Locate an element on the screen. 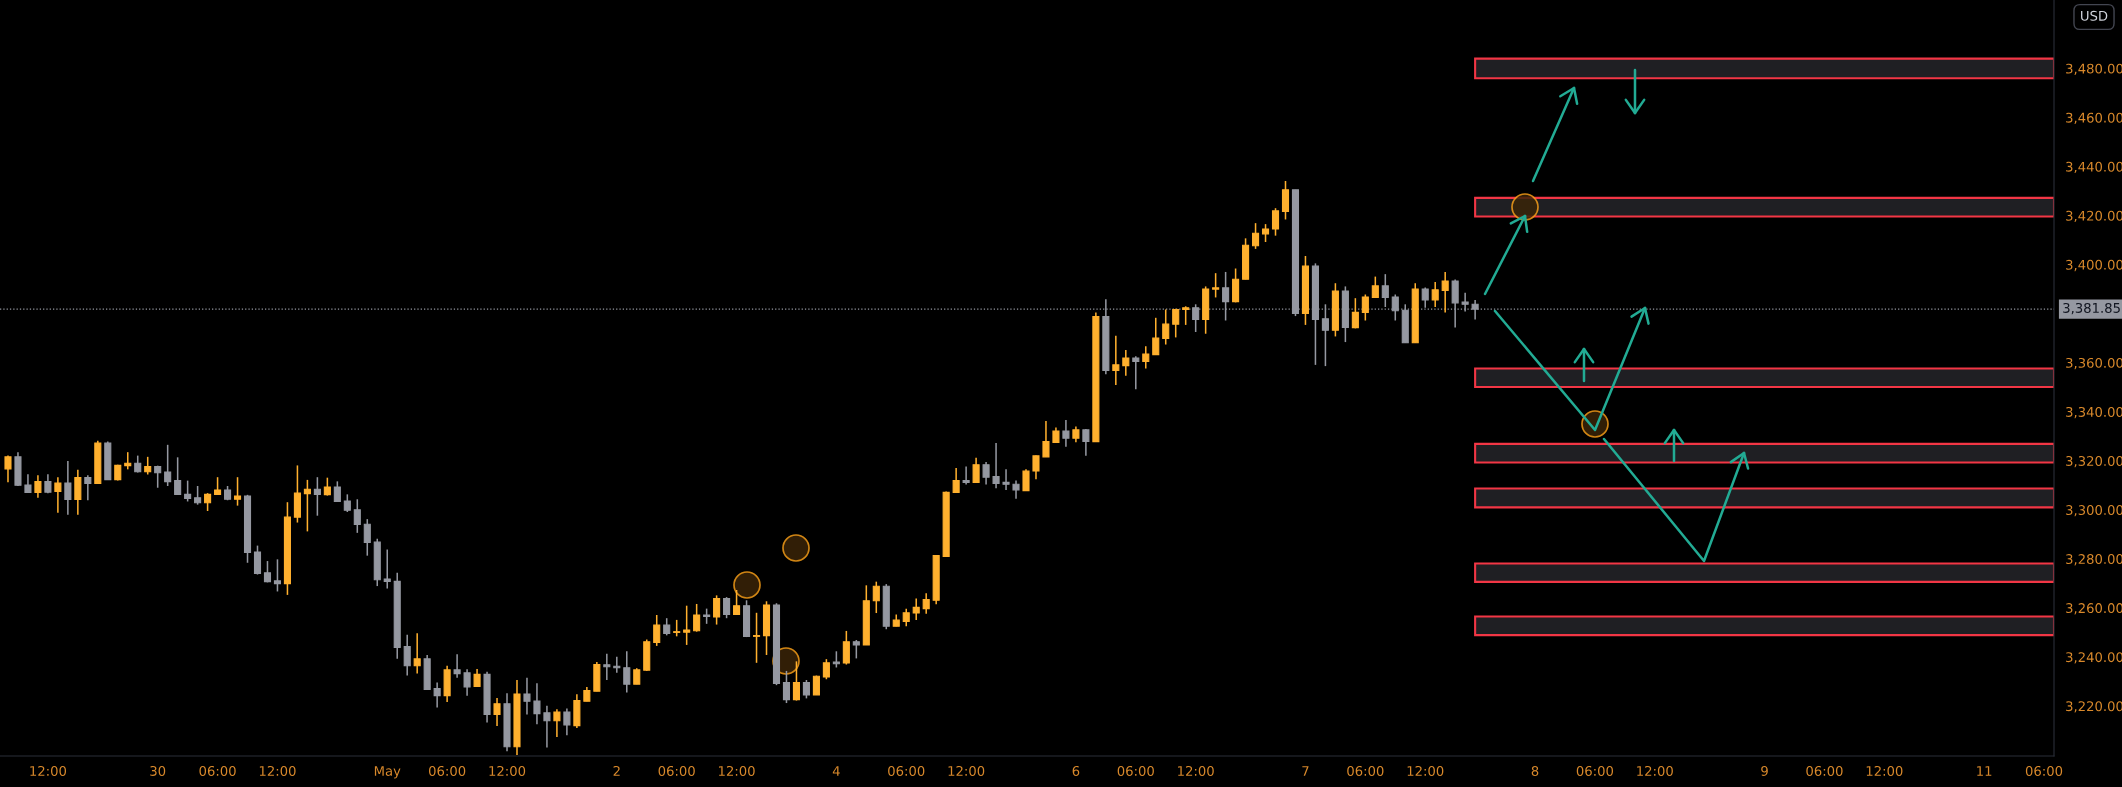 The image size is (2122, 787). y-tick-label: 3,480.00 is located at coordinates (2094, 69).